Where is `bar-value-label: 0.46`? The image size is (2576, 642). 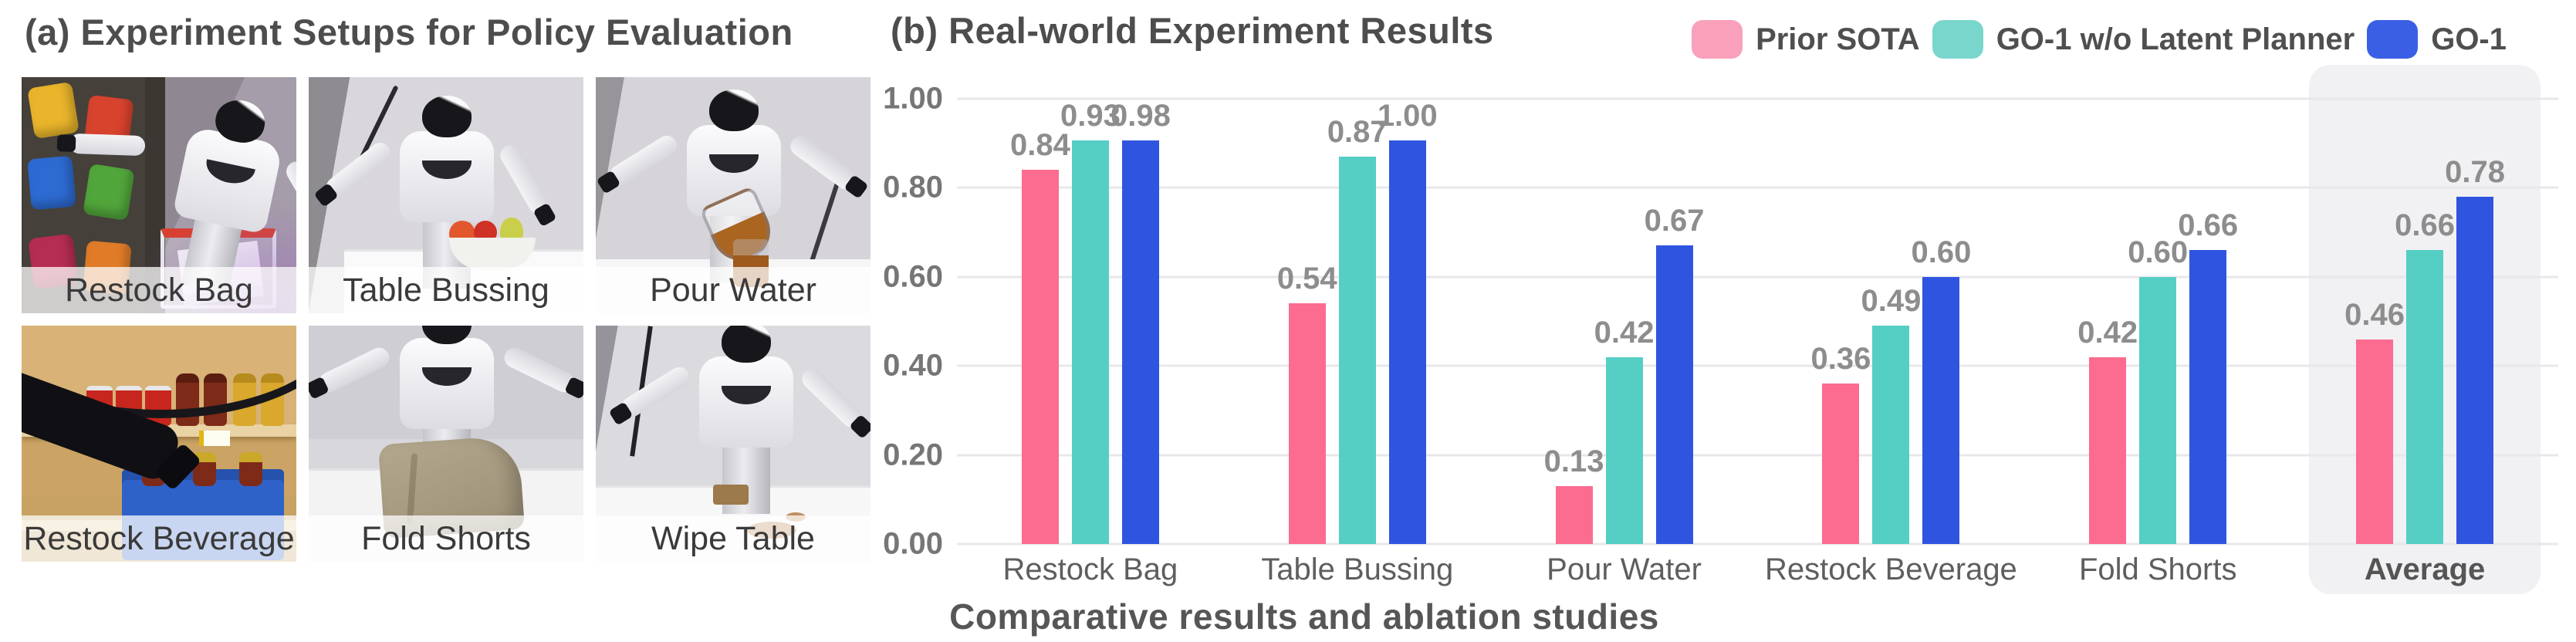
bar-value-label: 0.46 is located at coordinates (2374, 314).